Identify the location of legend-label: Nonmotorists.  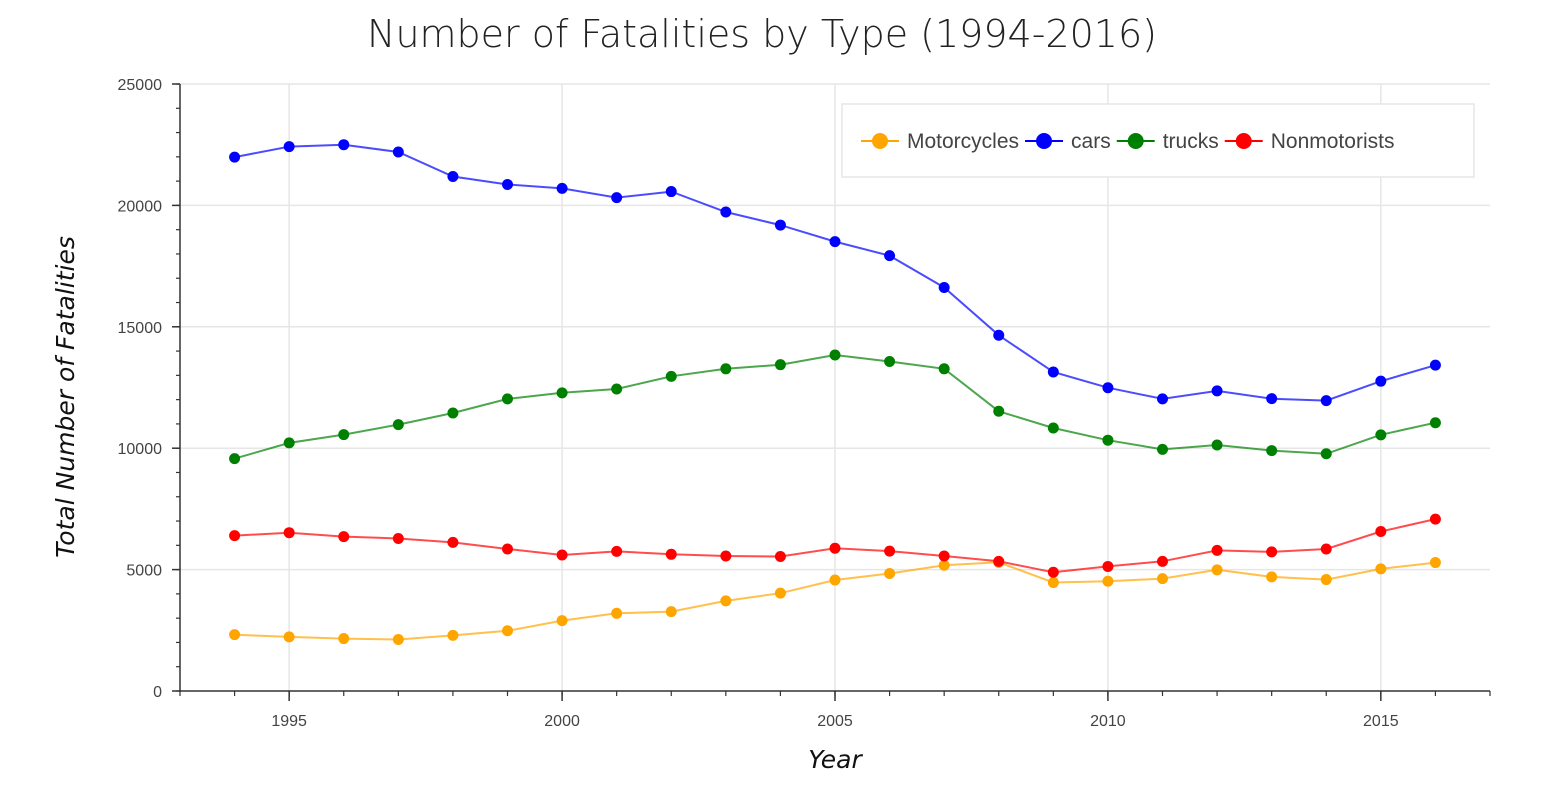
(1333, 141).